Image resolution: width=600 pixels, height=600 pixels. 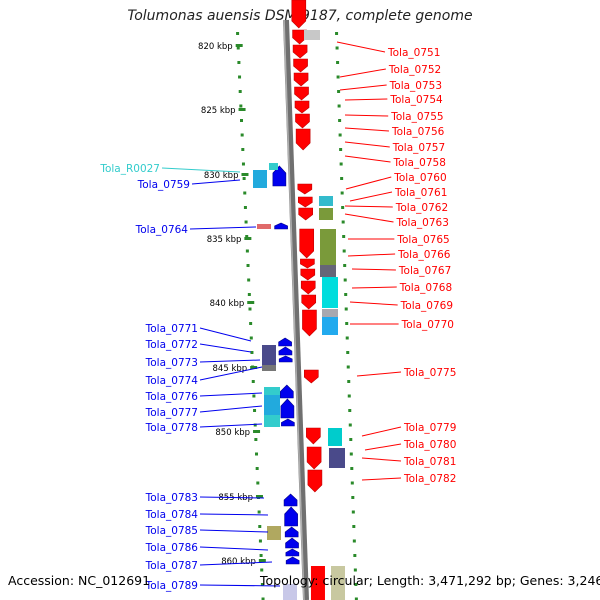 I want to click on genome-backbone-highlight, so click(x=294, y=309).